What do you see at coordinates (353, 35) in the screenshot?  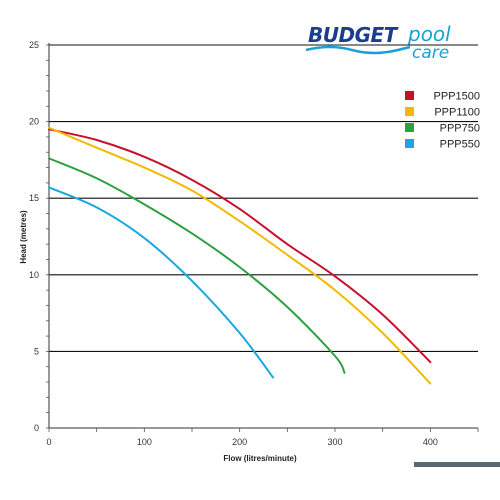 I see `logo-brand-main: BUDGET` at bounding box center [353, 35].